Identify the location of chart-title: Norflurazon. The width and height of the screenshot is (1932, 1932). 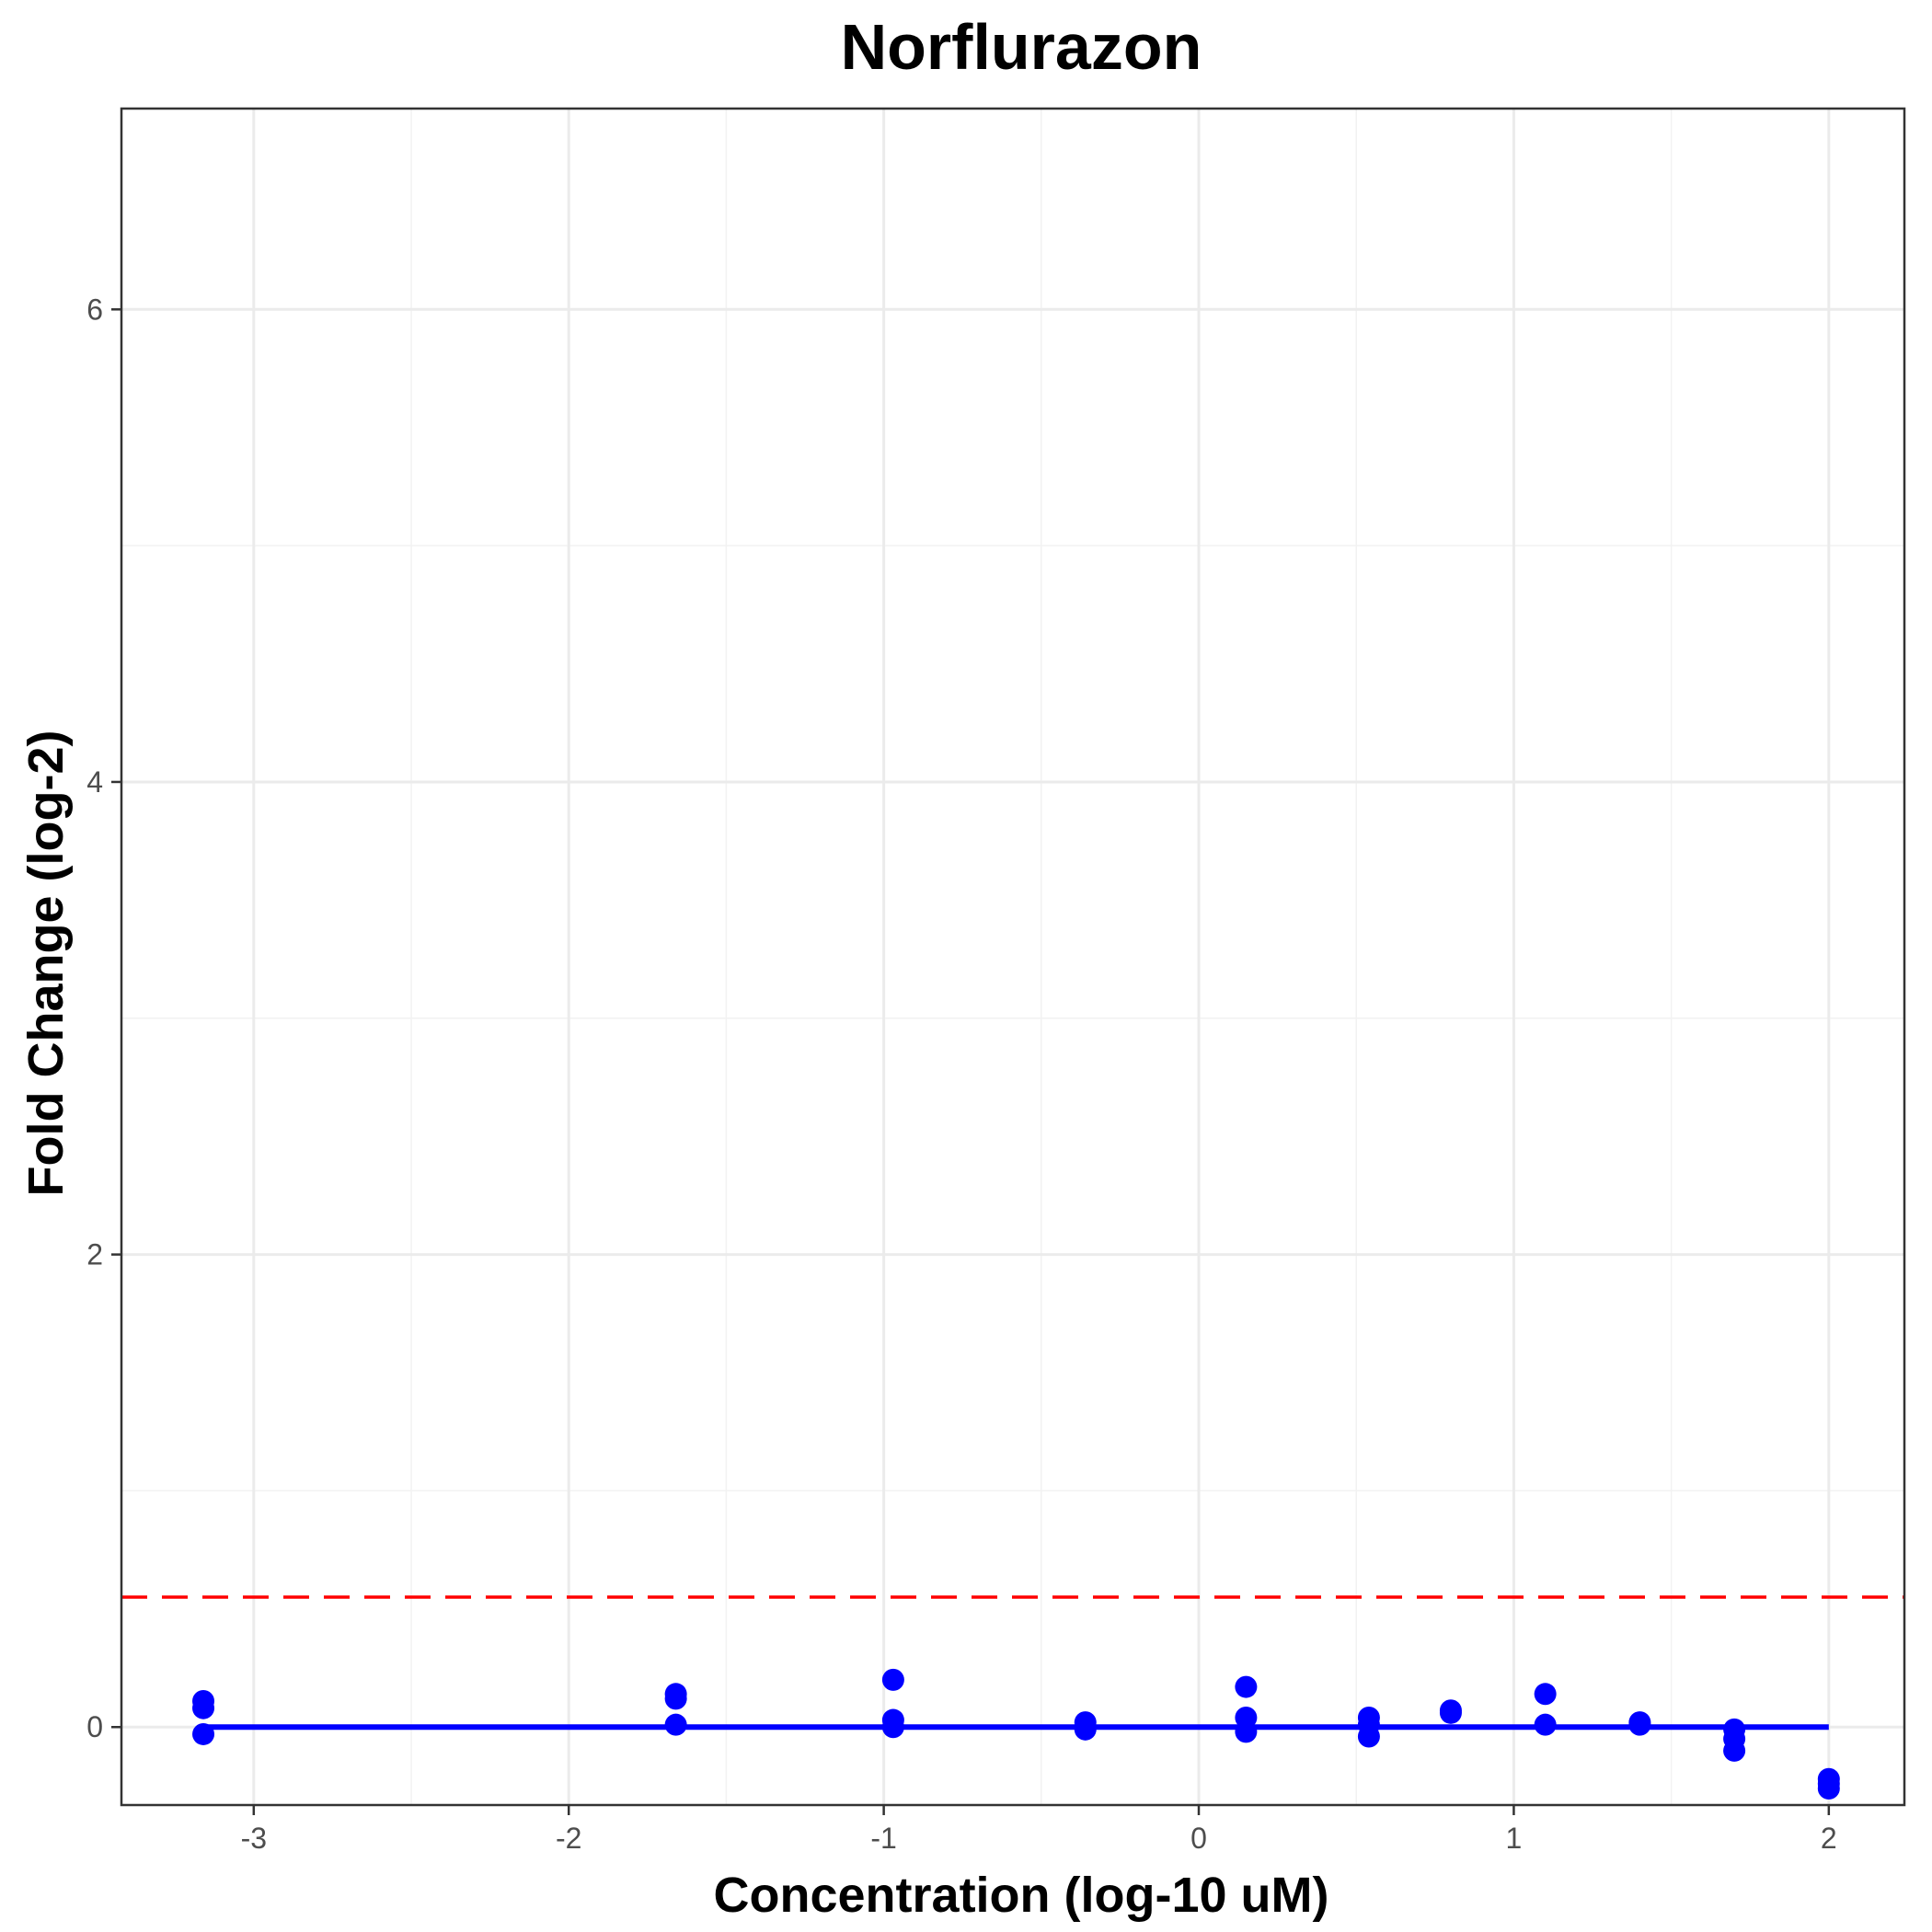
(1021, 47).